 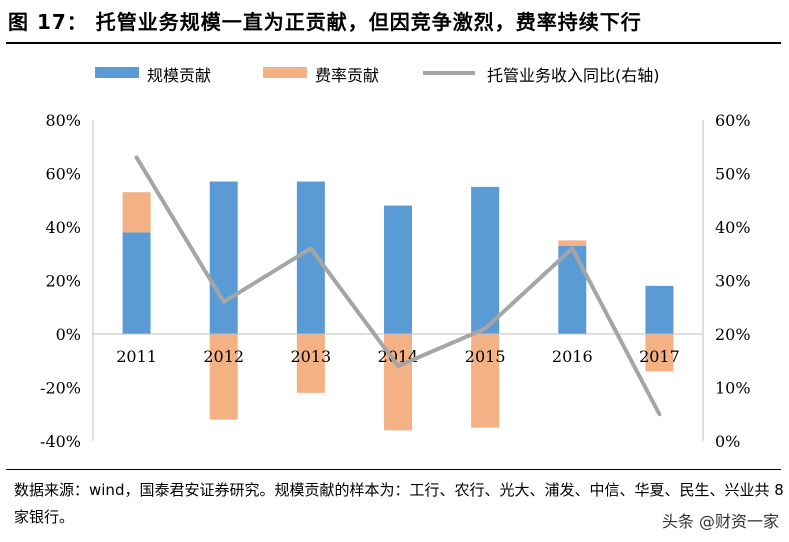 What do you see at coordinates (573, 75) in the screenshot?
I see `legend-label-income-growth: 托管业务收入同比(右轴)` at bounding box center [573, 75].